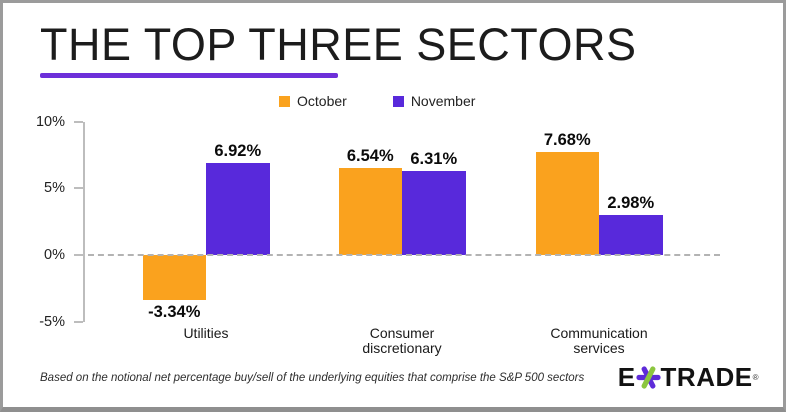 This screenshot has height=412, width=786. Describe the element at coordinates (174, 311) in the screenshot. I see `bar-value-label: -3.34%` at that location.